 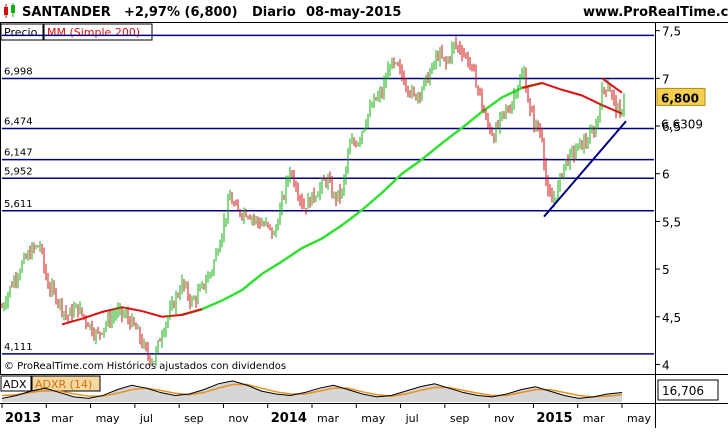 I want to click on y-tick-label: 4, so click(x=666, y=365).